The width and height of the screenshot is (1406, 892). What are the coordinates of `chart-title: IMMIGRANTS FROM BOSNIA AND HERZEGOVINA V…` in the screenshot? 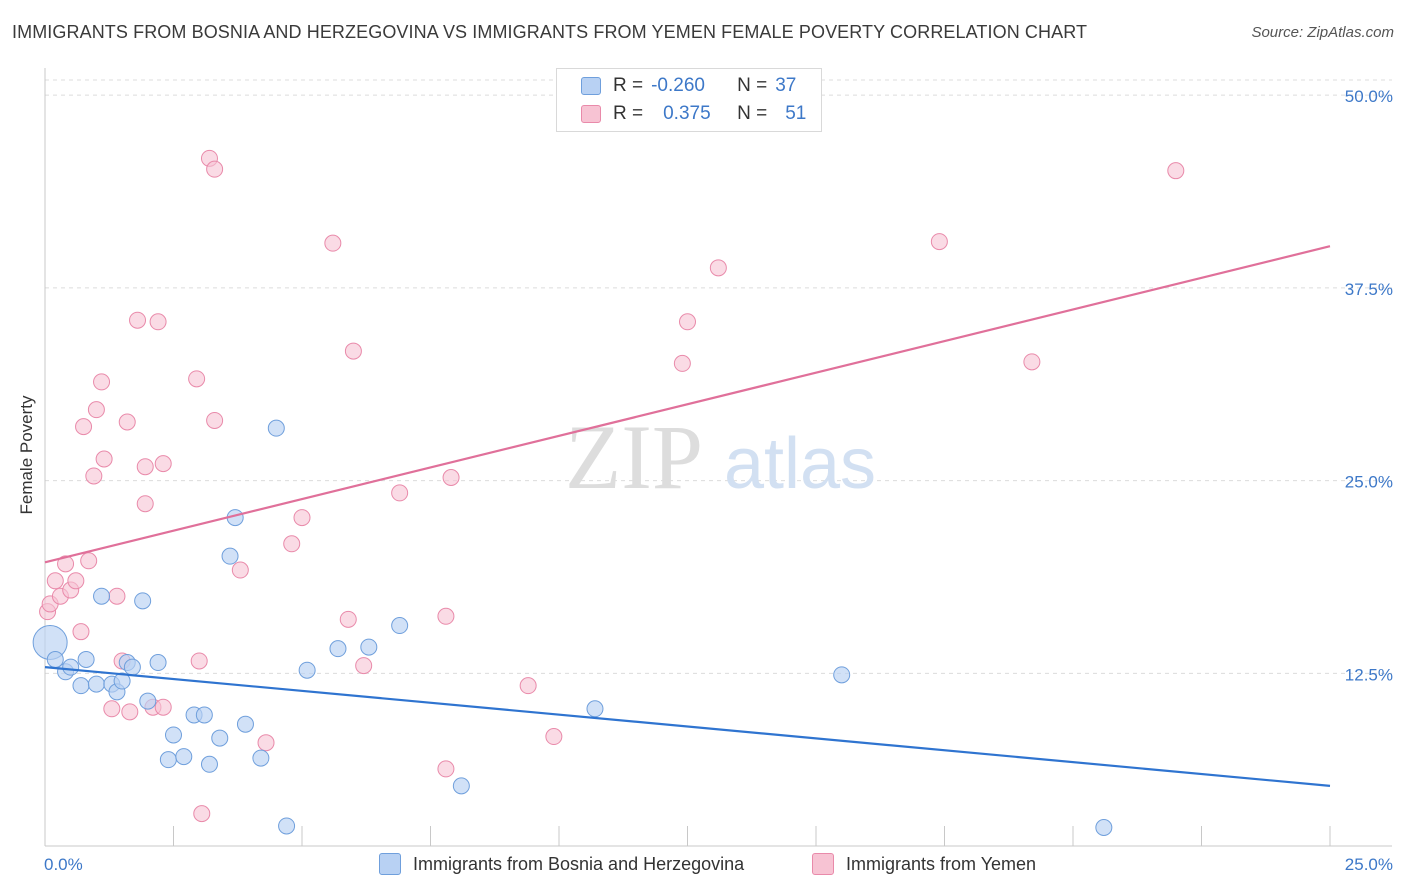 It's located at (550, 32).